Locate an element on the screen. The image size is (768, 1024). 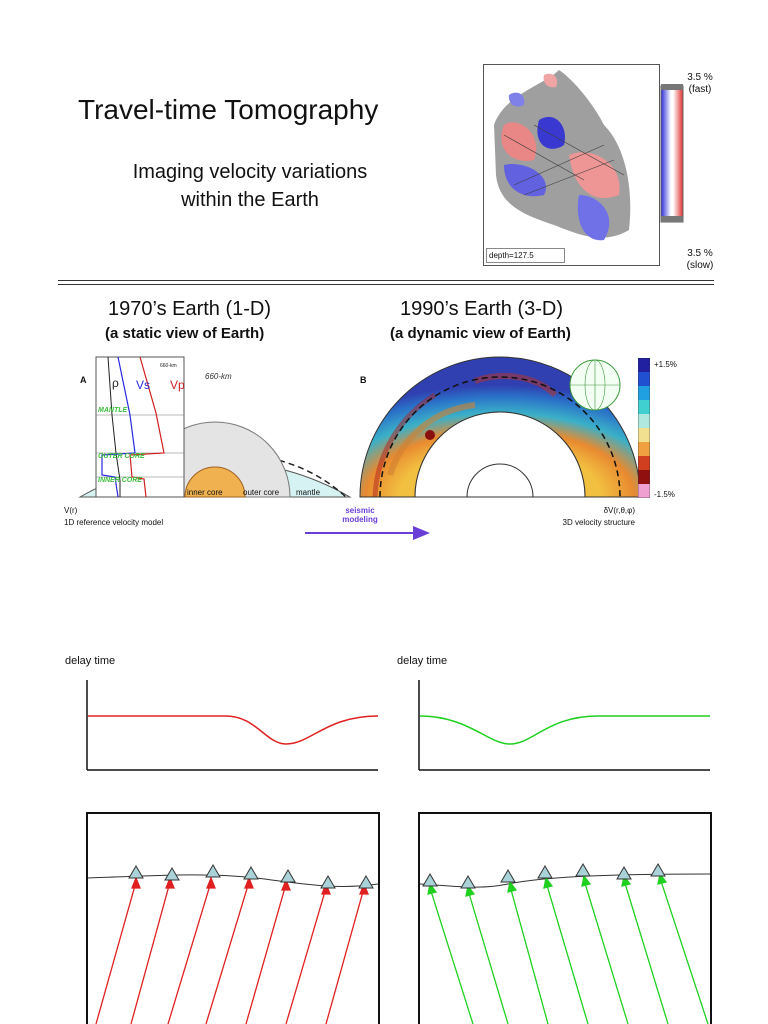
outer-core-label: outer core is located at coordinates (261, 492).